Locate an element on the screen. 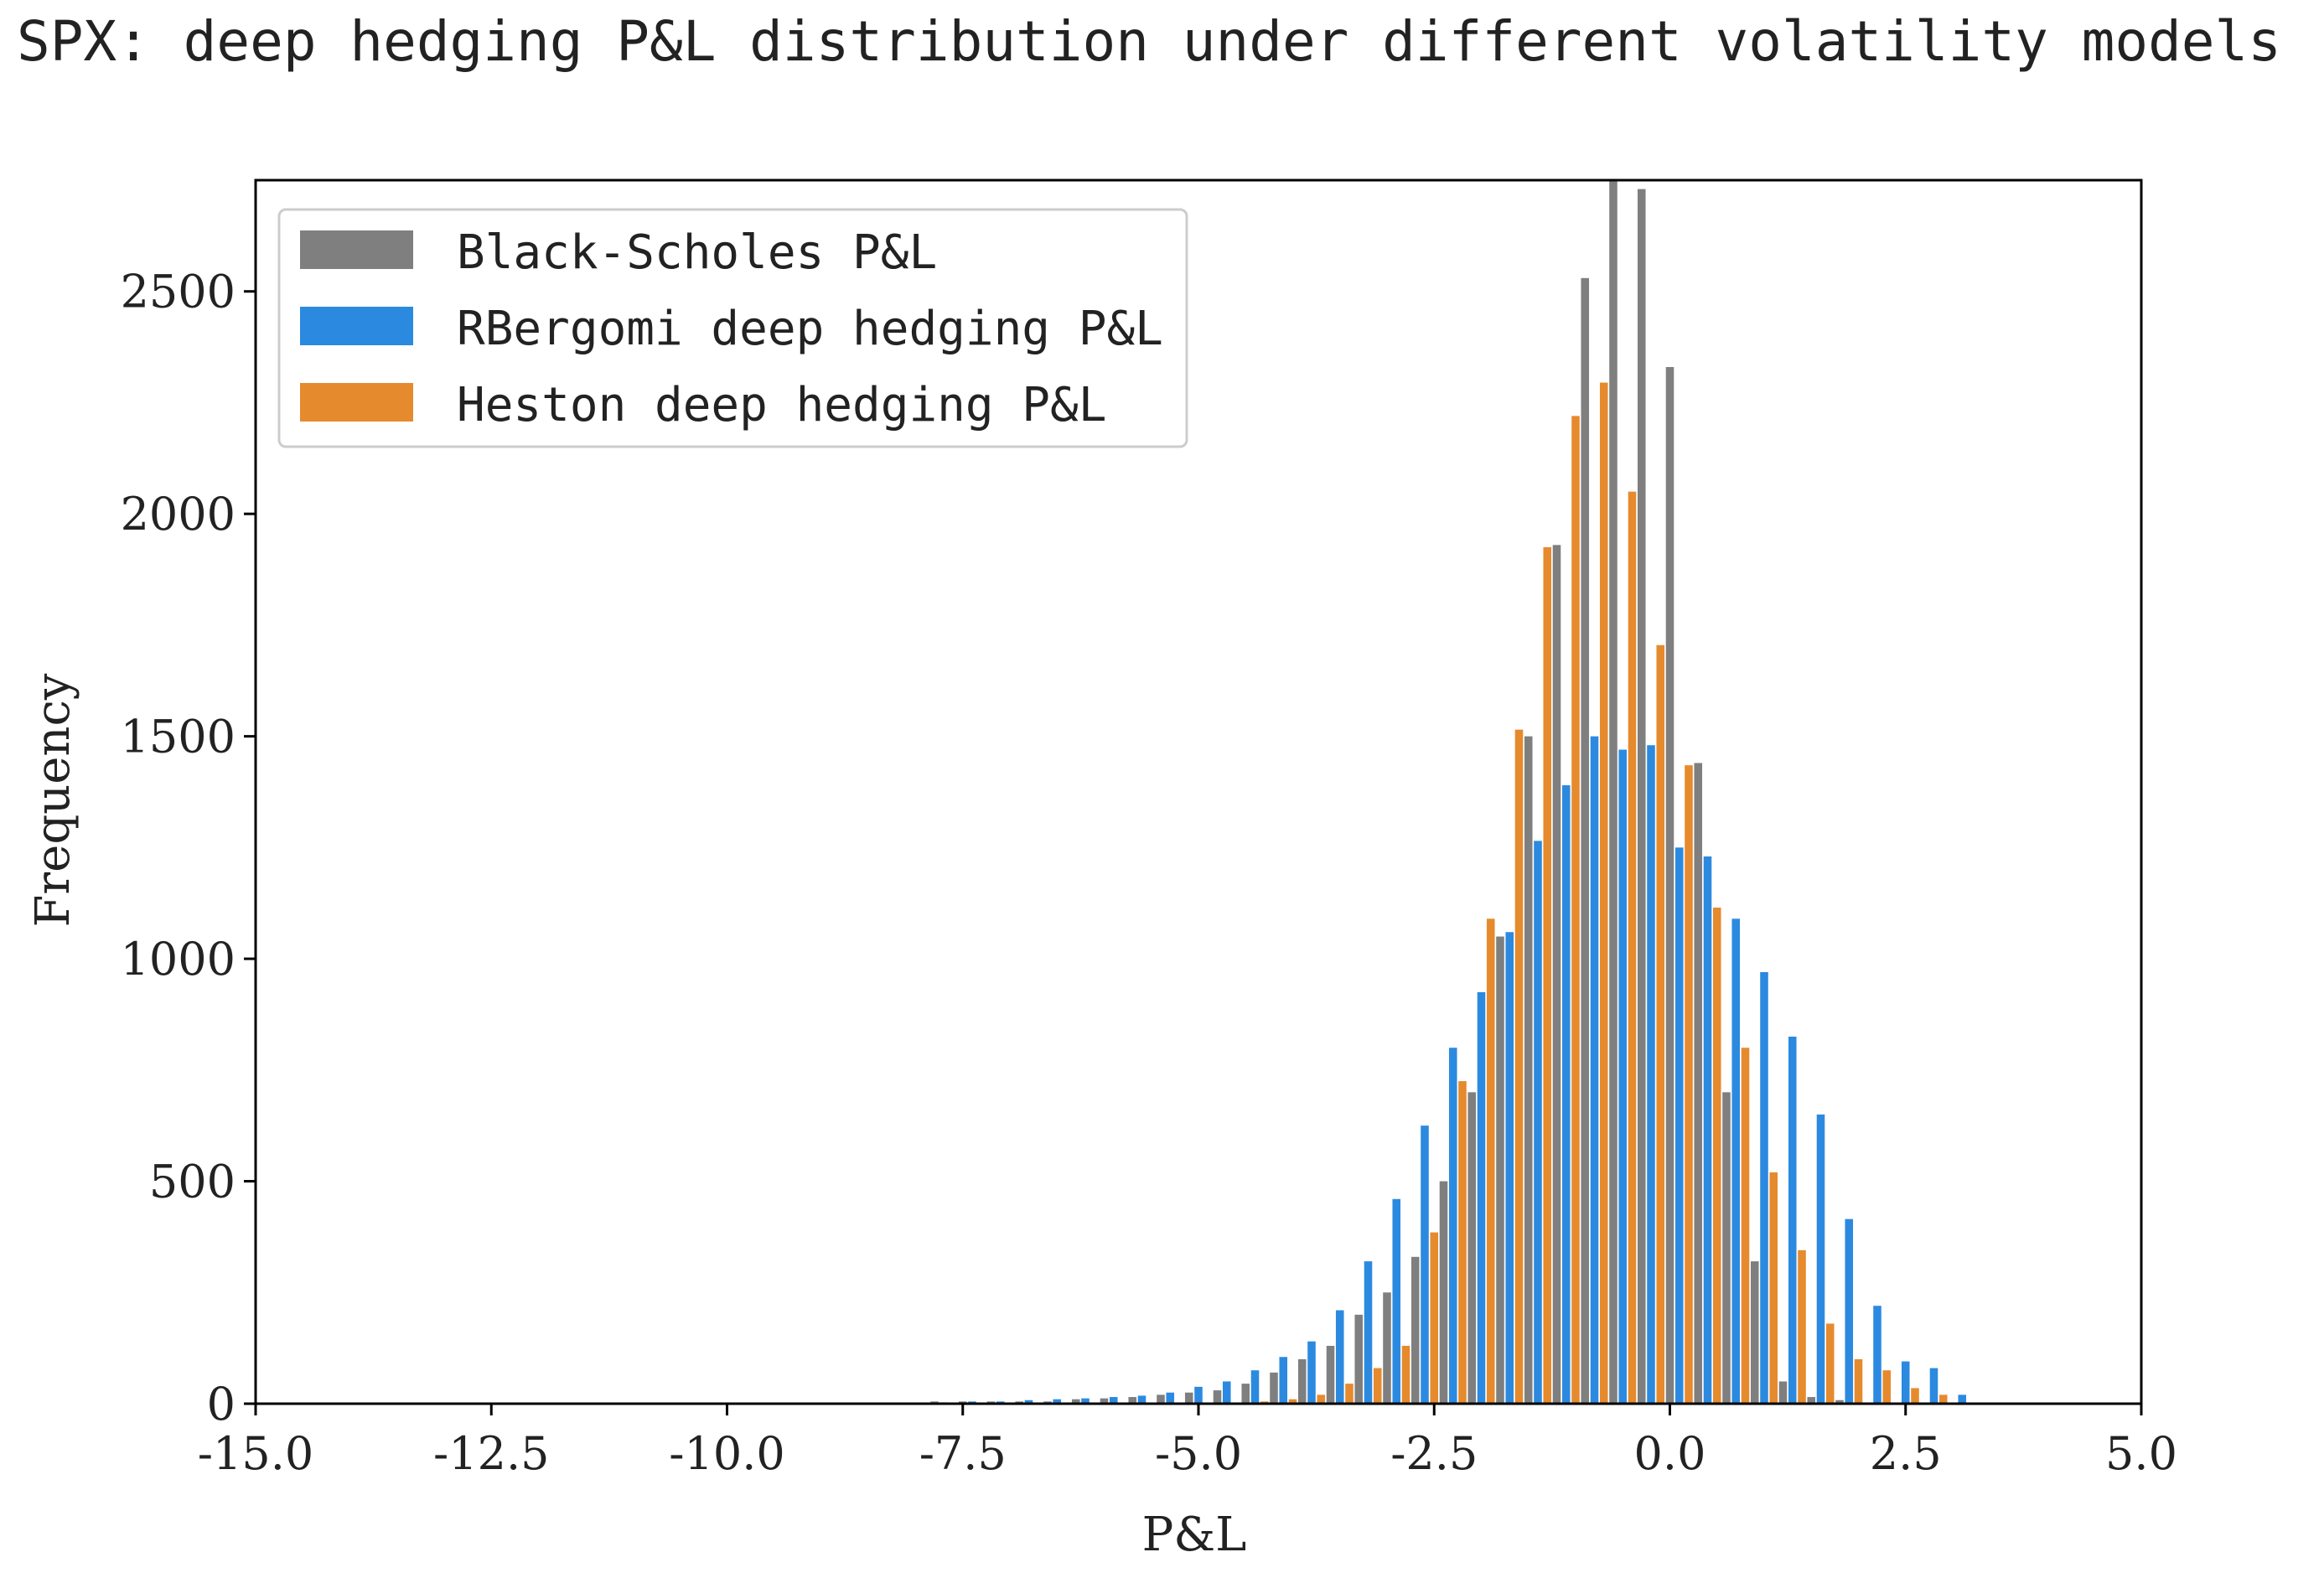 The image size is (2324, 1578). y-tick-label: 2500 is located at coordinates (179, 292).